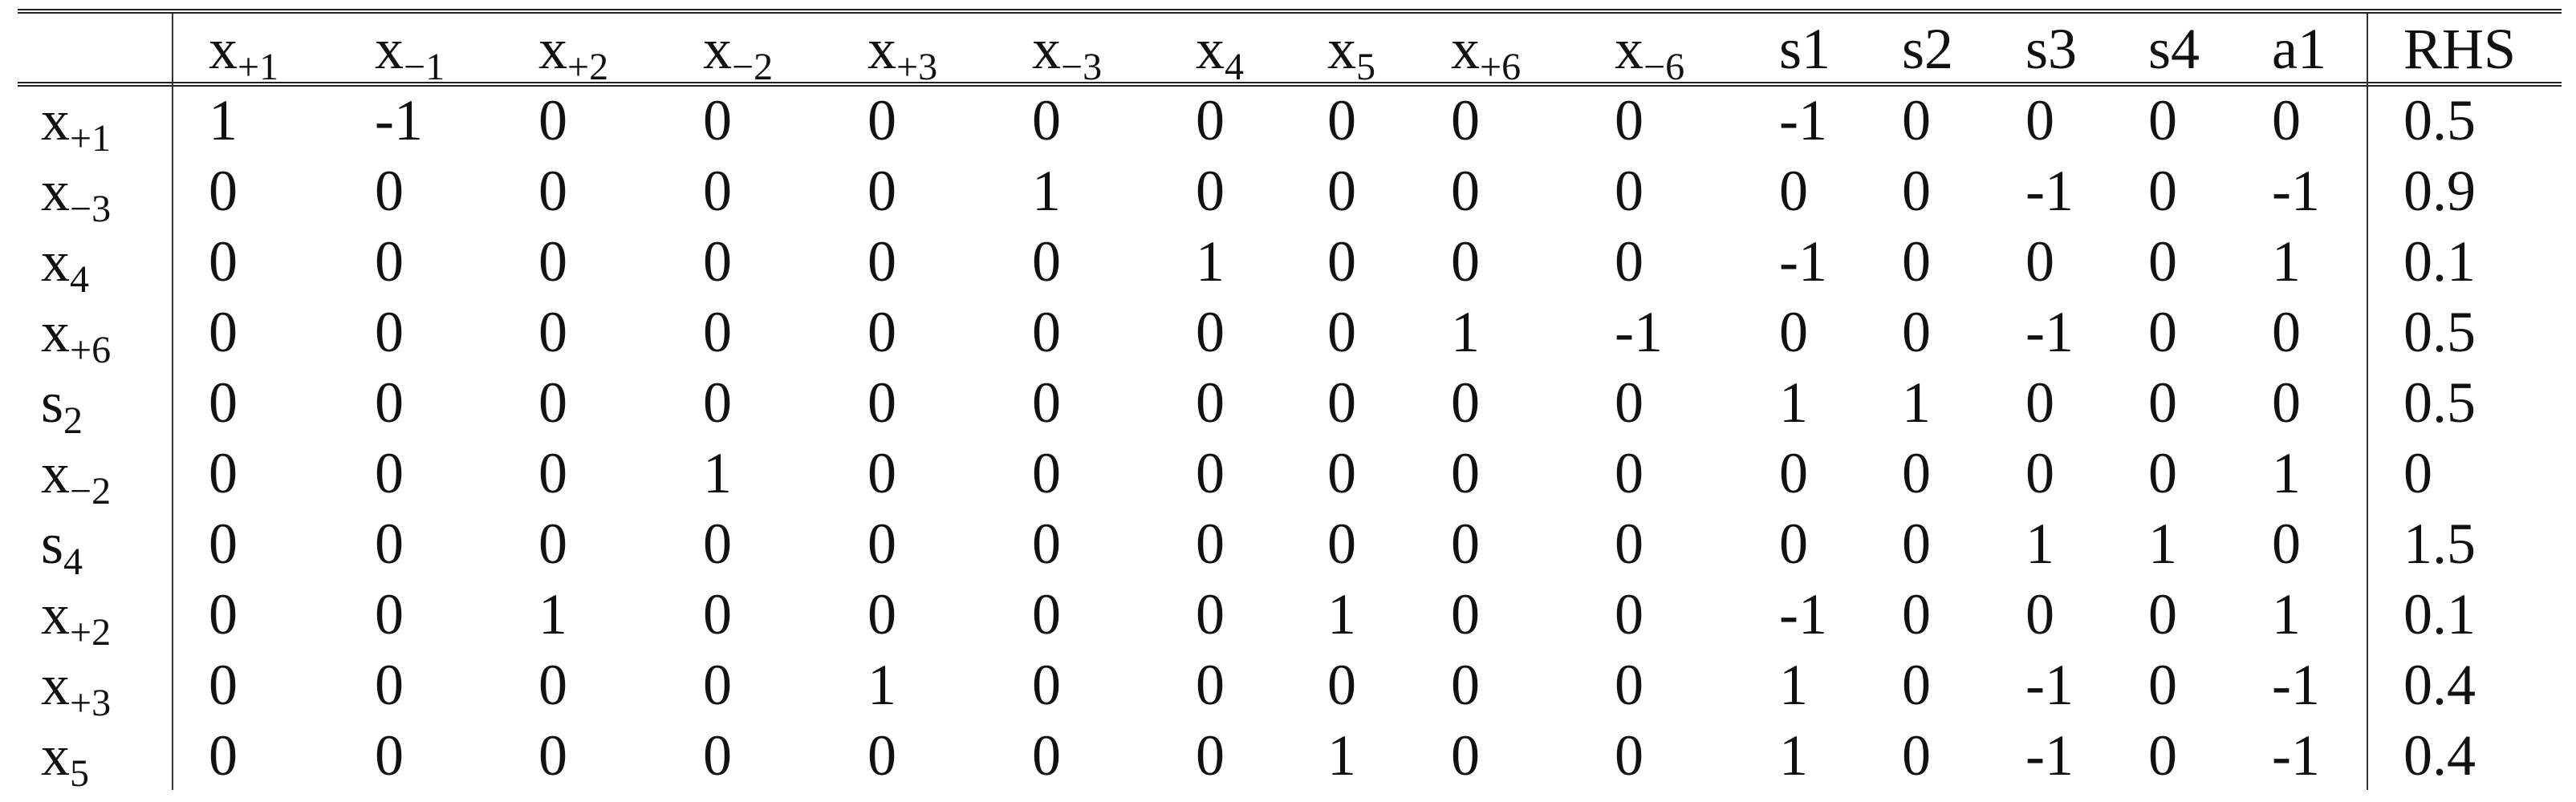 Image resolution: width=2576 pixels, height=802 pixels. I want to click on column-header-base: s3, so click(2052, 49).